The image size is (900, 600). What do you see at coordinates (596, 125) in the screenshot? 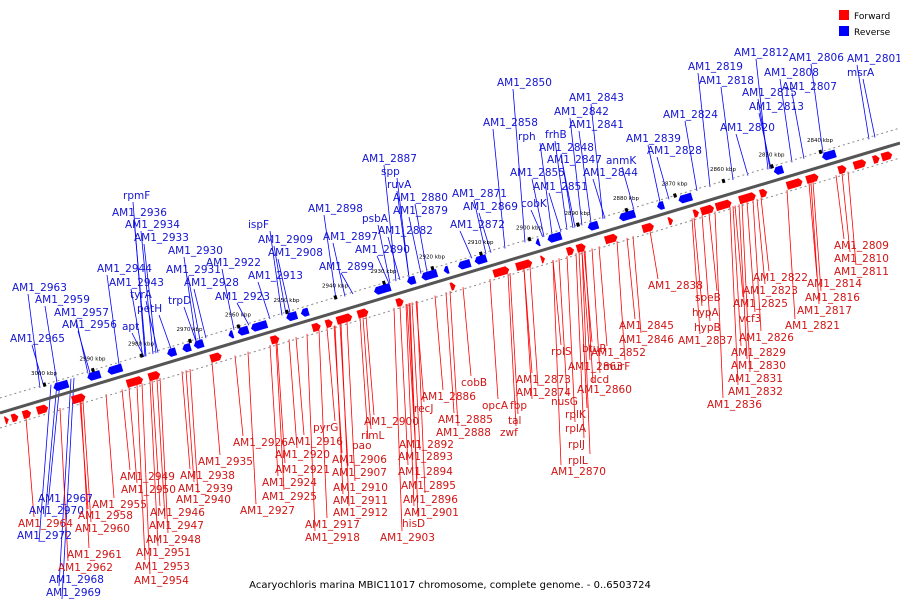
I see `reverse-gene-label: AM1_2841` at bounding box center [596, 125].